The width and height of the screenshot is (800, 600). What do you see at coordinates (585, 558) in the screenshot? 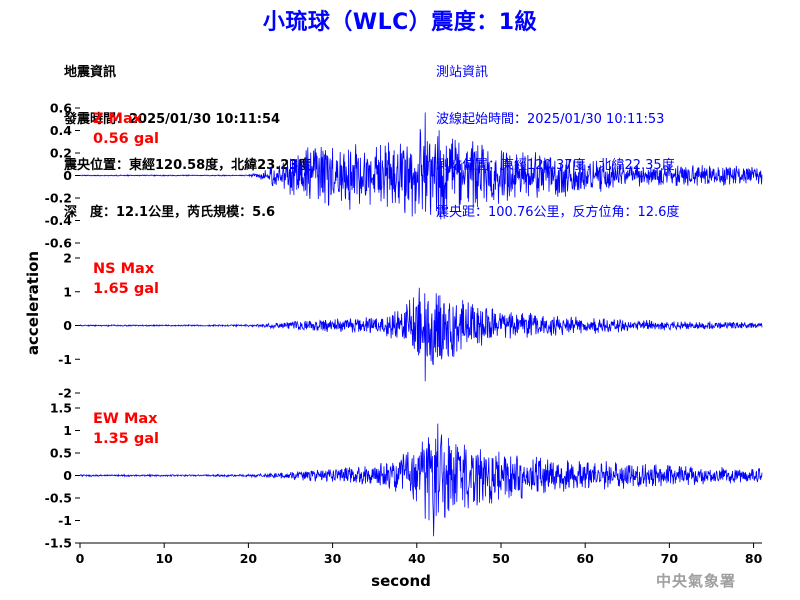
I see `x-tick-label: 60` at bounding box center [585, 558].